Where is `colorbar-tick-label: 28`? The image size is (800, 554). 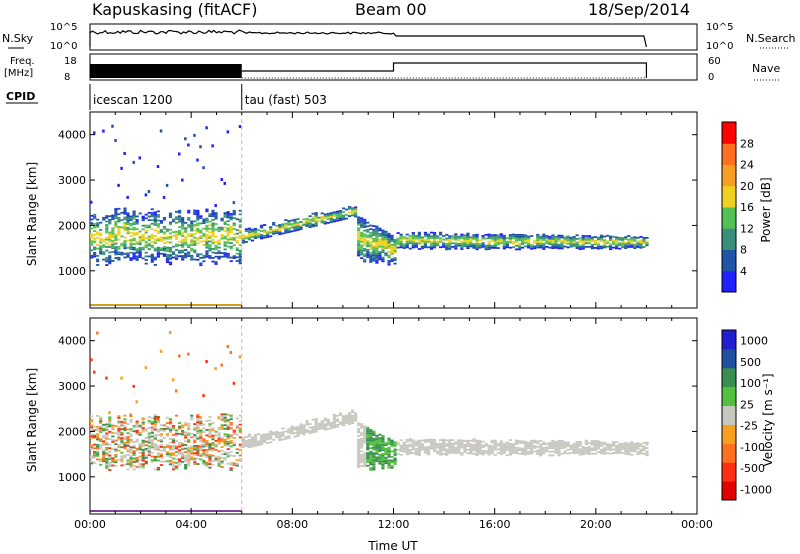 colorbar-tick-label: 28 is located at coordinates (747, 143).